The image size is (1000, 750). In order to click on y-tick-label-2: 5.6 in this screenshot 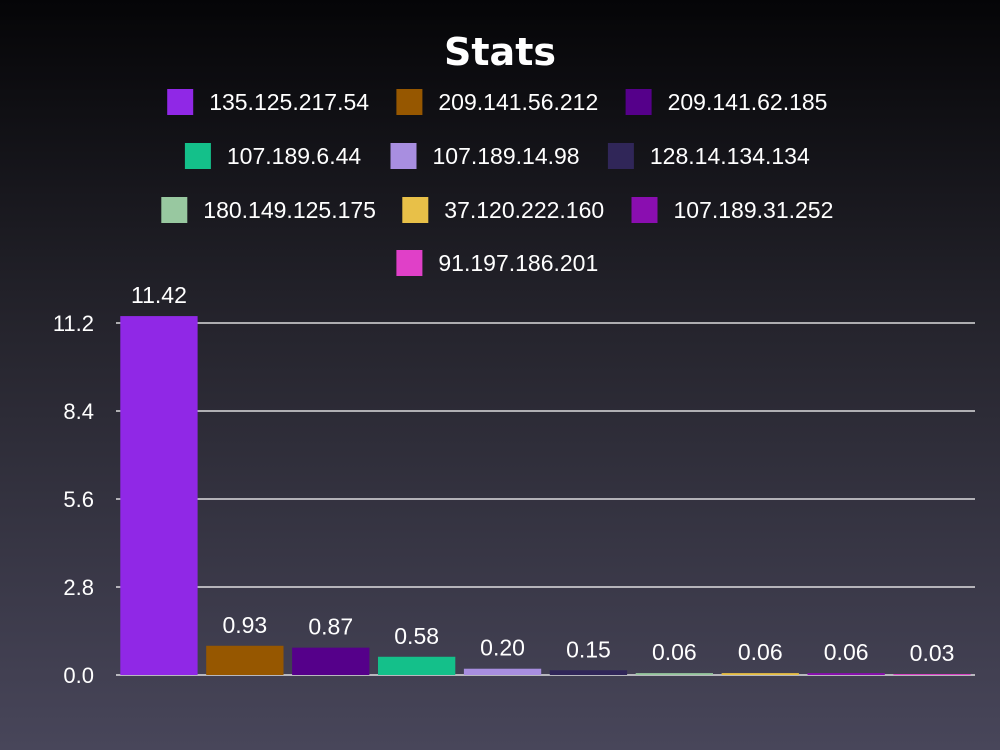, I will do `click(78, 499)`.